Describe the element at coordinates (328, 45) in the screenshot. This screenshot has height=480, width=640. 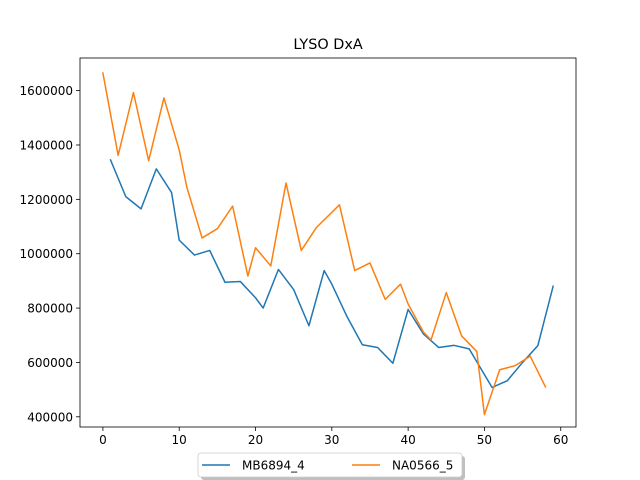
I see `chart-title: LYSO DxA` at that location.